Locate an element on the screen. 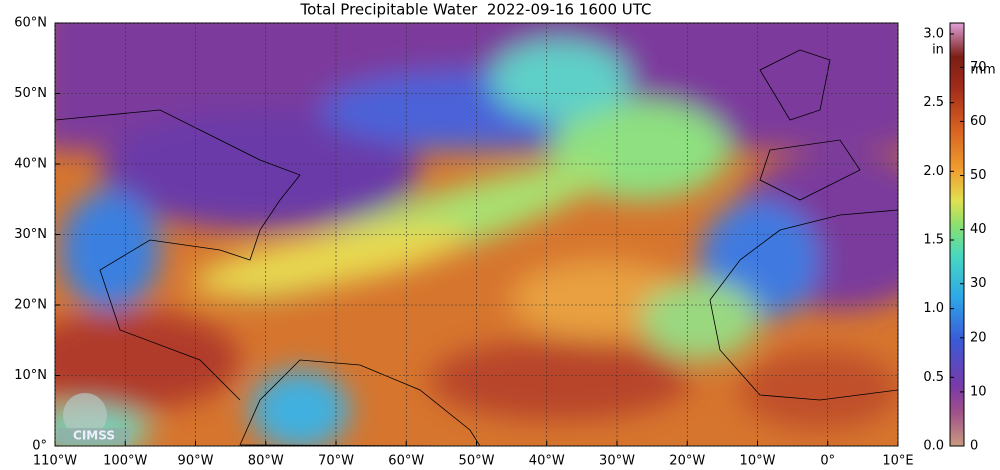  colorbar is located at coordinates (957, 234).